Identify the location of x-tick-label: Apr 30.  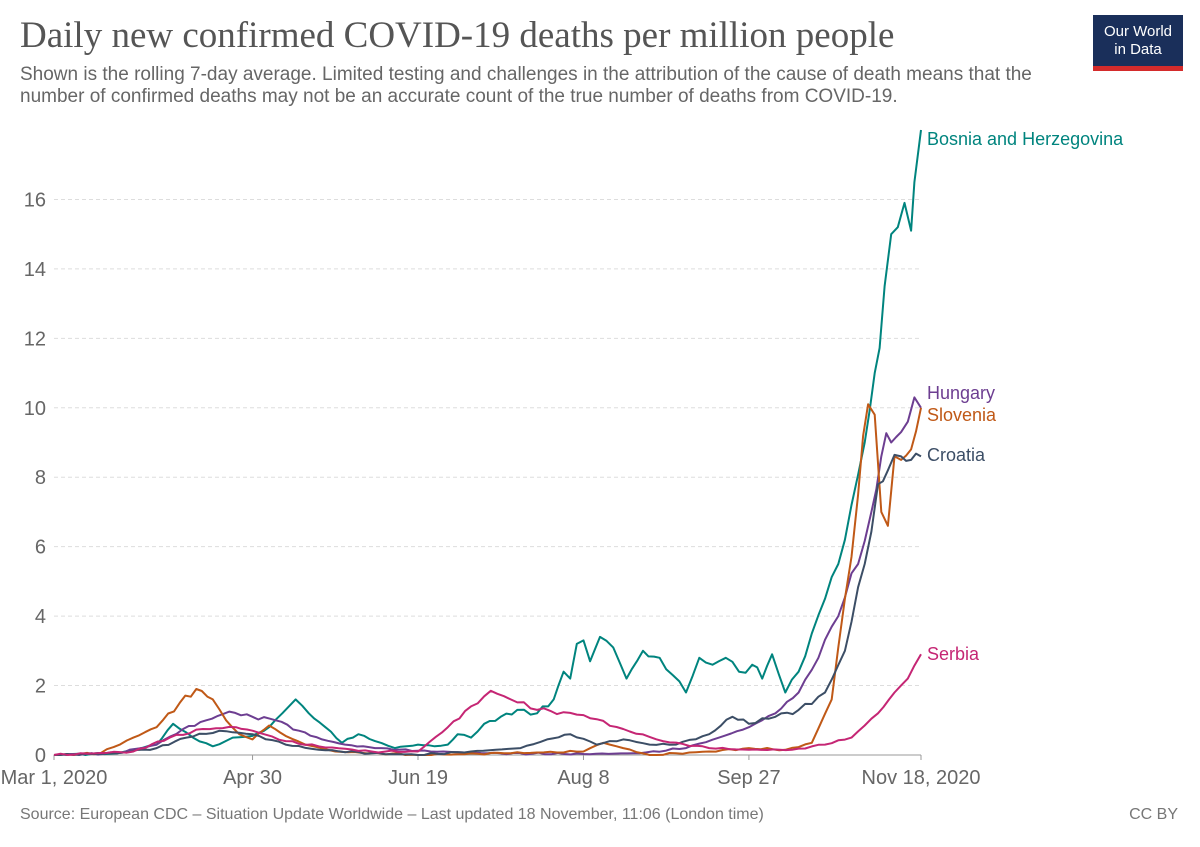
(252, 778).